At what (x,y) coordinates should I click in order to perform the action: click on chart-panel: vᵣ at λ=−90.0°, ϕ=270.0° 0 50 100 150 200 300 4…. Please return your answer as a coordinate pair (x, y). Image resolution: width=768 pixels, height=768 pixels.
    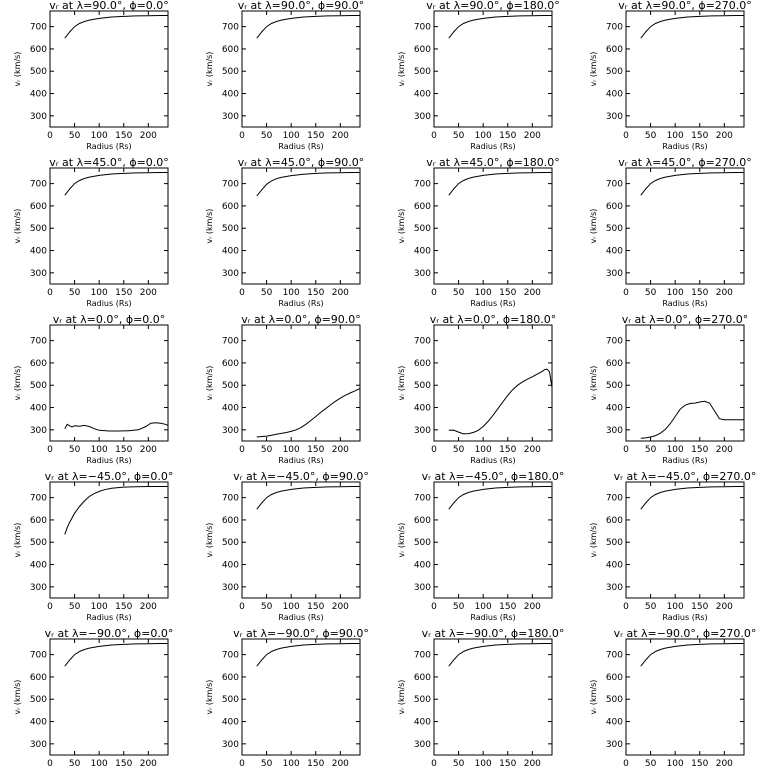
    Looking at the image, I should click on (672, 697).